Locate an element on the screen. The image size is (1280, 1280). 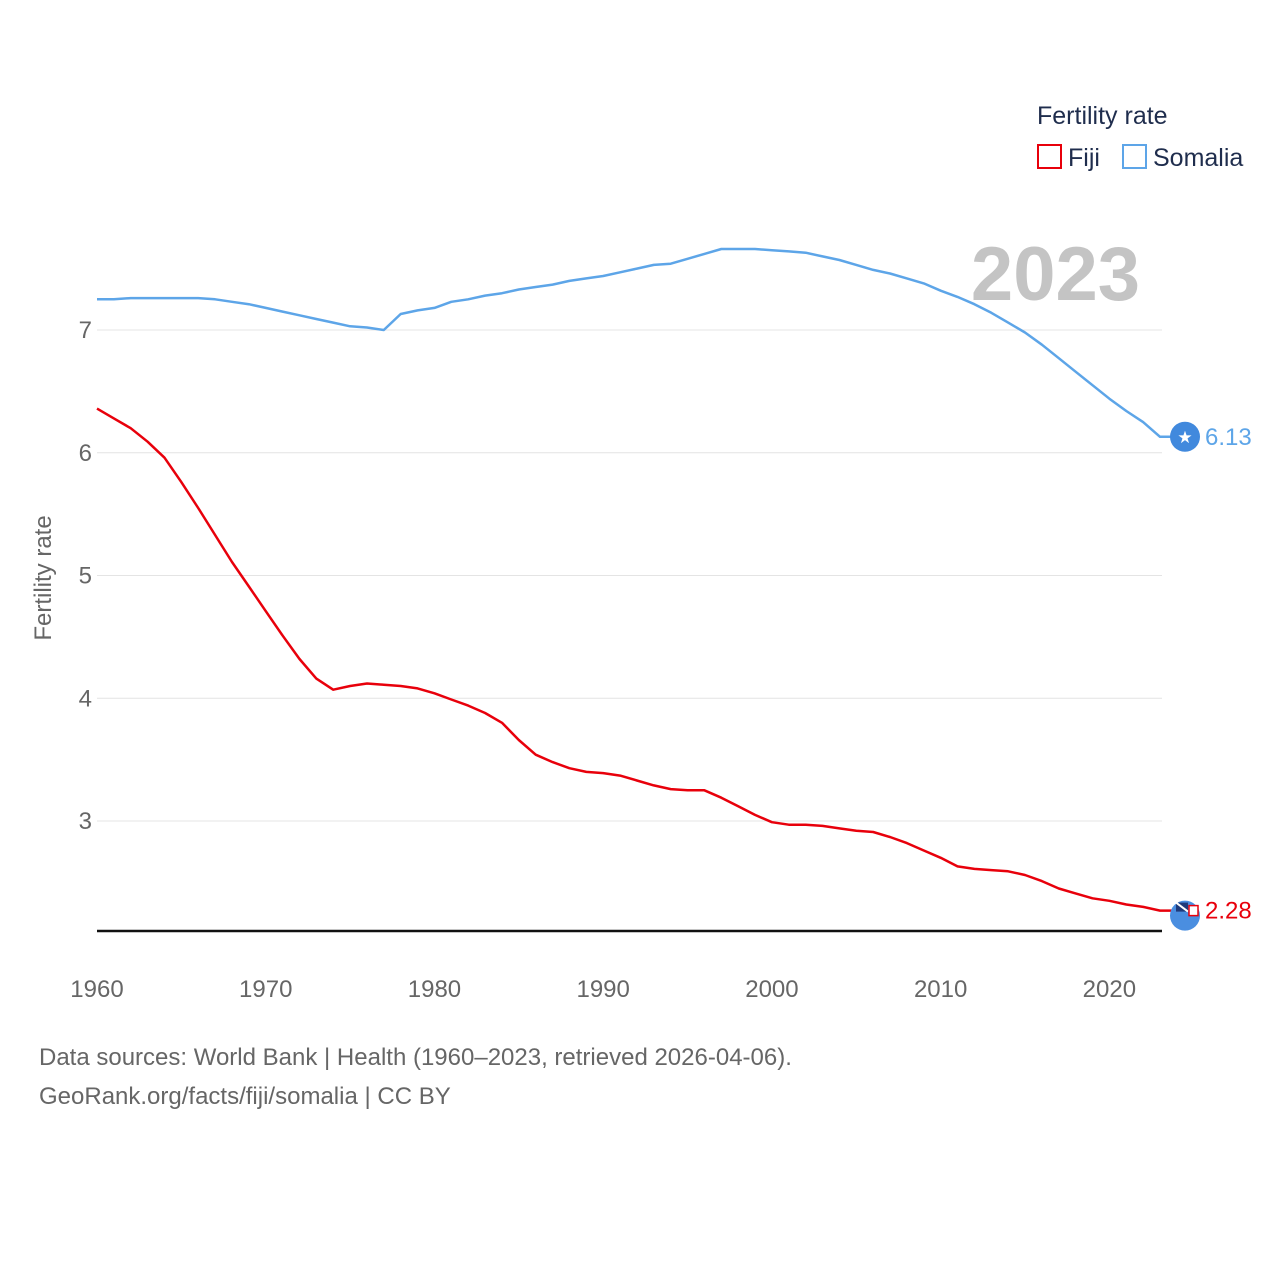
y-tick-label: 4 is located at coordinates (85, 698).